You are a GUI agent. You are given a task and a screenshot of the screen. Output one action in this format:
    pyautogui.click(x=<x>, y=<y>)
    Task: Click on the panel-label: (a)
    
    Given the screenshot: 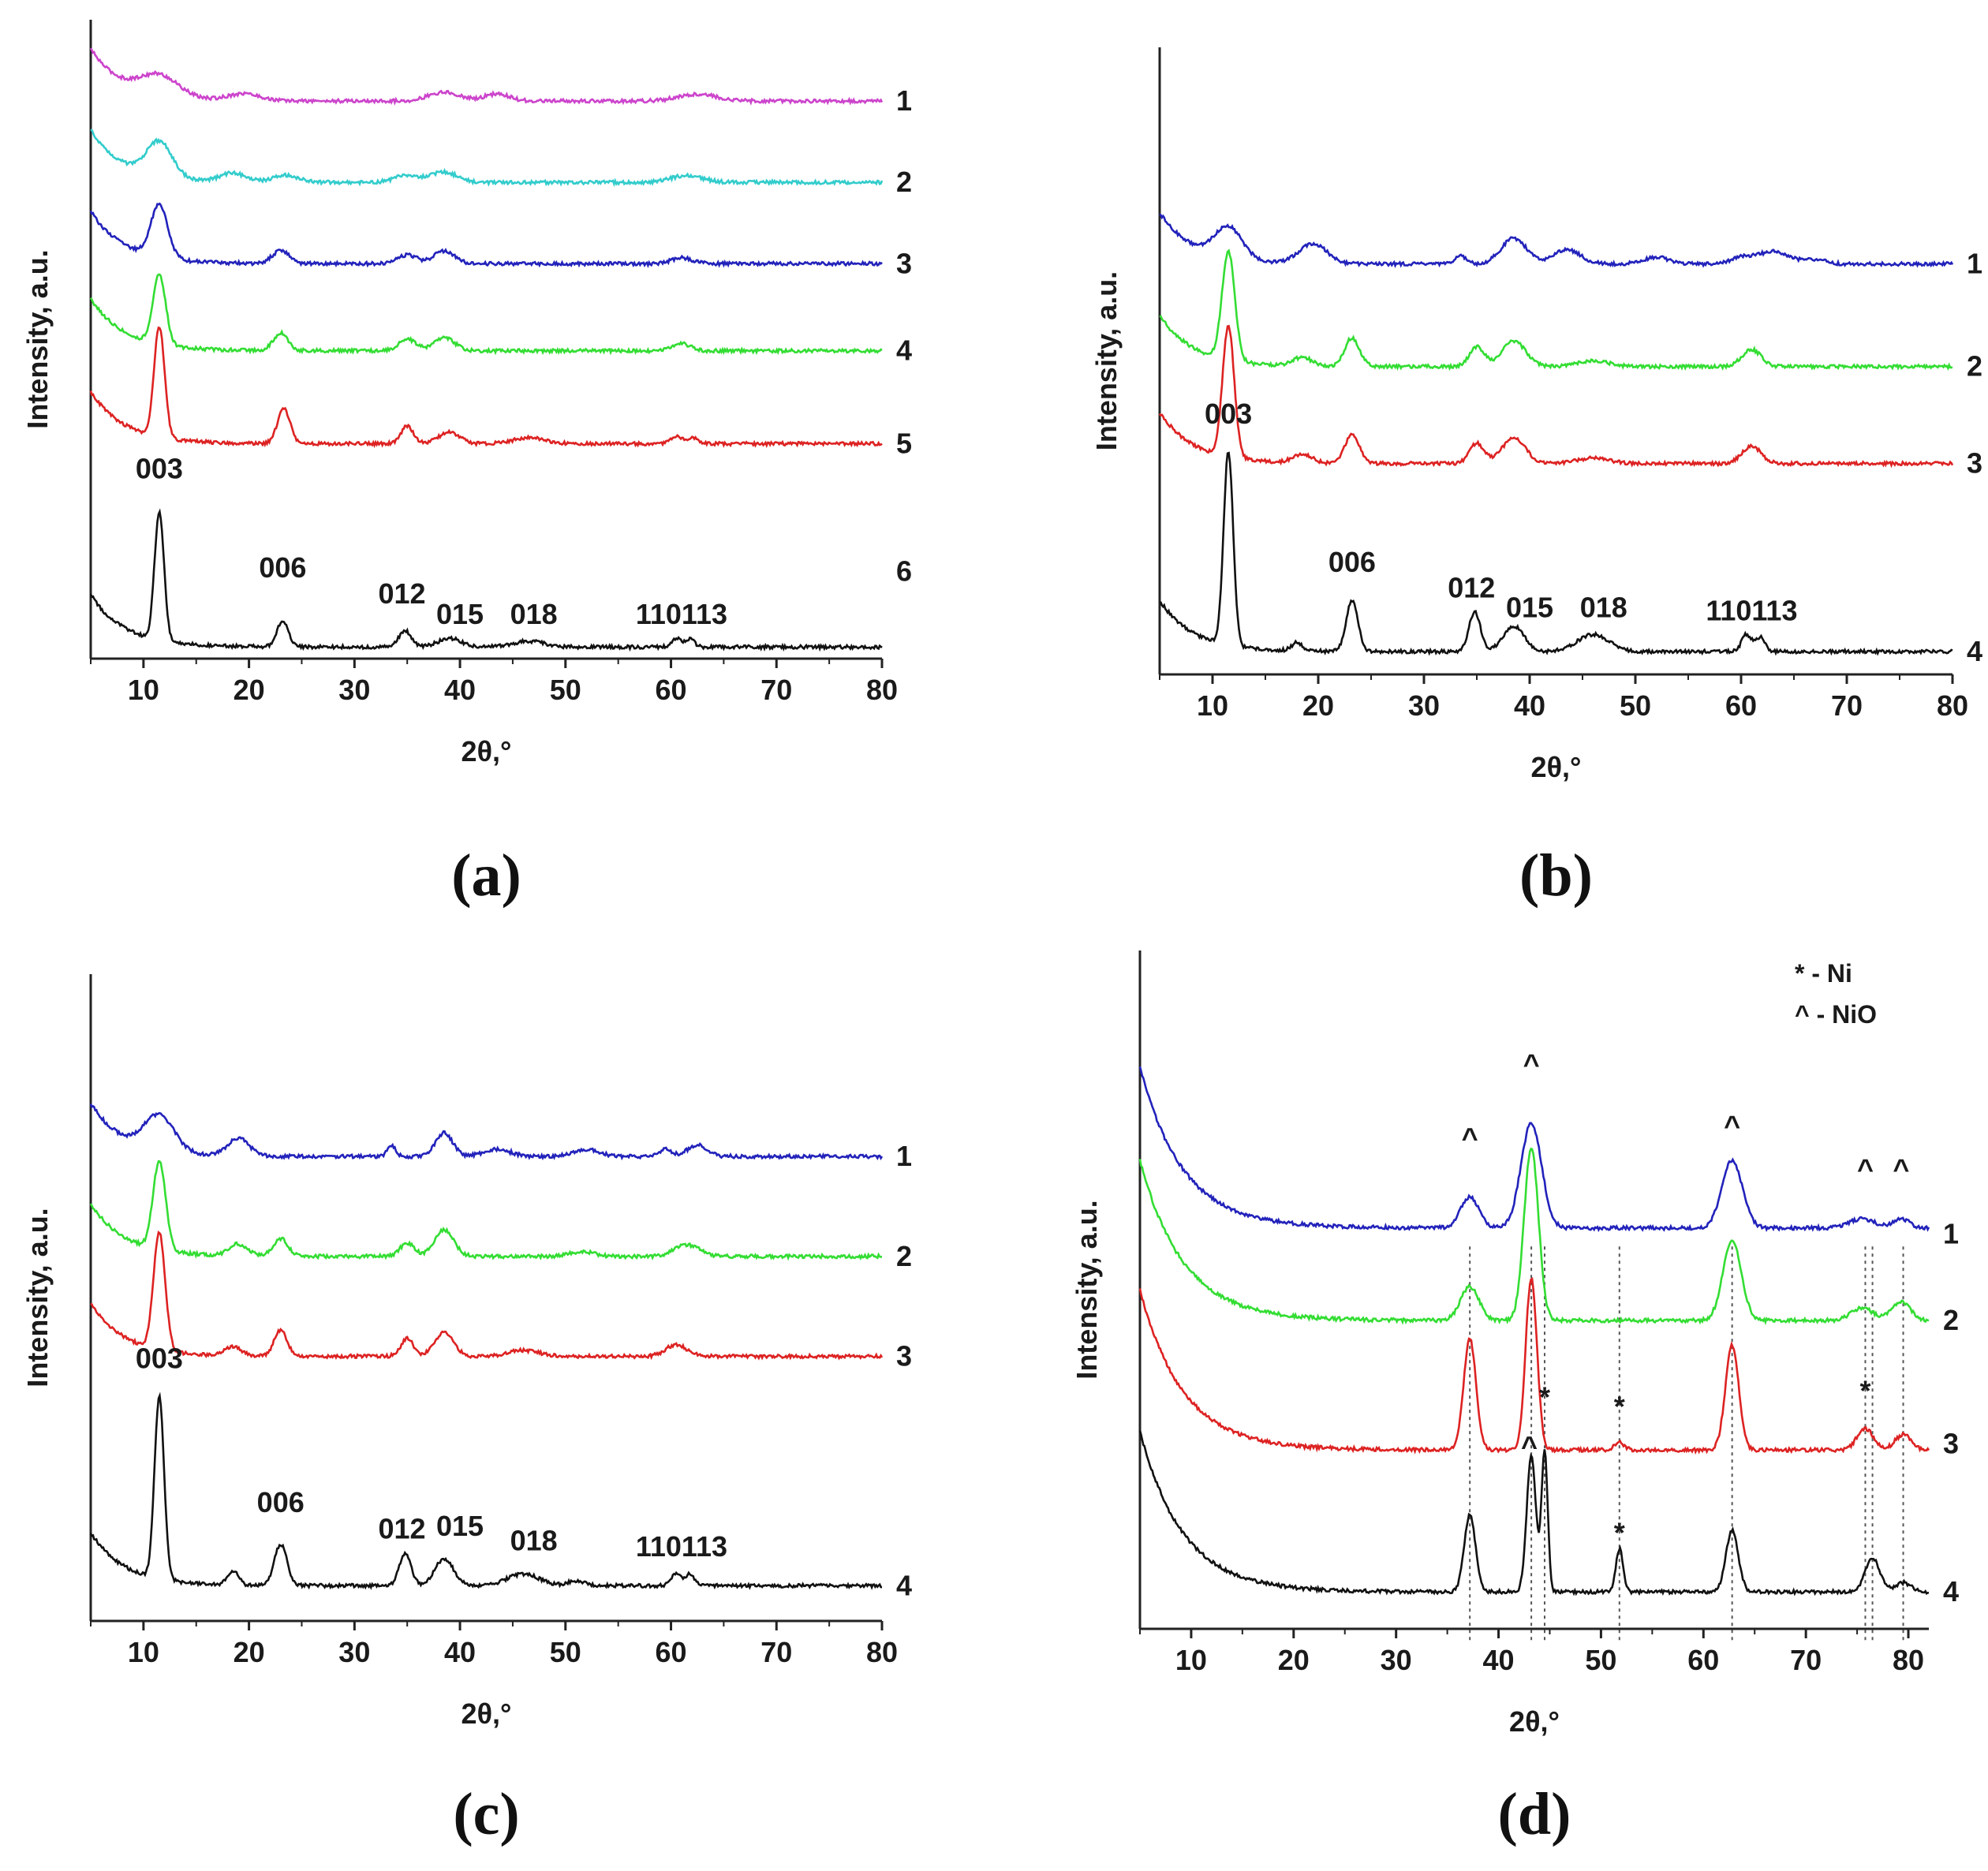 What is the action you would take?
    pyautogui.click(x=486, y=875)
    